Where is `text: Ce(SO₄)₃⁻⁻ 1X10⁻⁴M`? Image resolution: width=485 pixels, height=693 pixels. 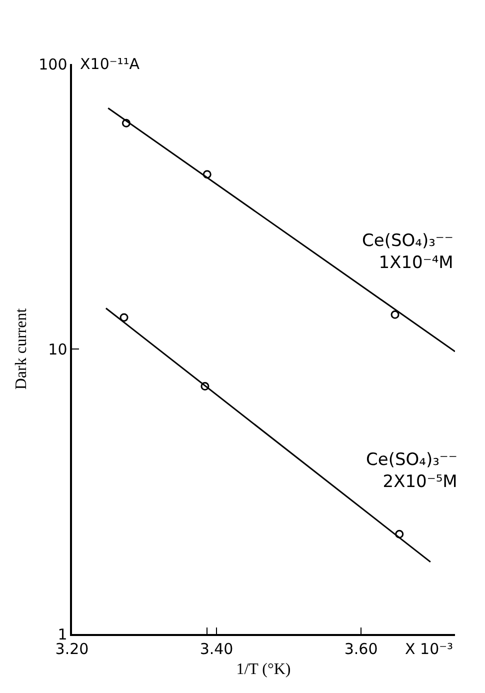 text: Ce(SO₄)₃⁻⁻ 1X10⁻⁴M is located at coordinates (408, 252).